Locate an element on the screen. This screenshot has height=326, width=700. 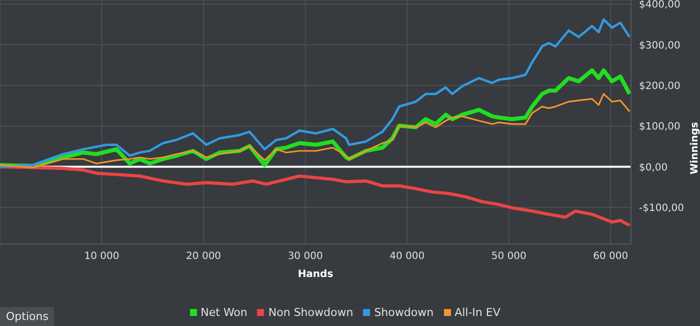
y-tick-label: -$100,00 is located at coordinates (661, 208).